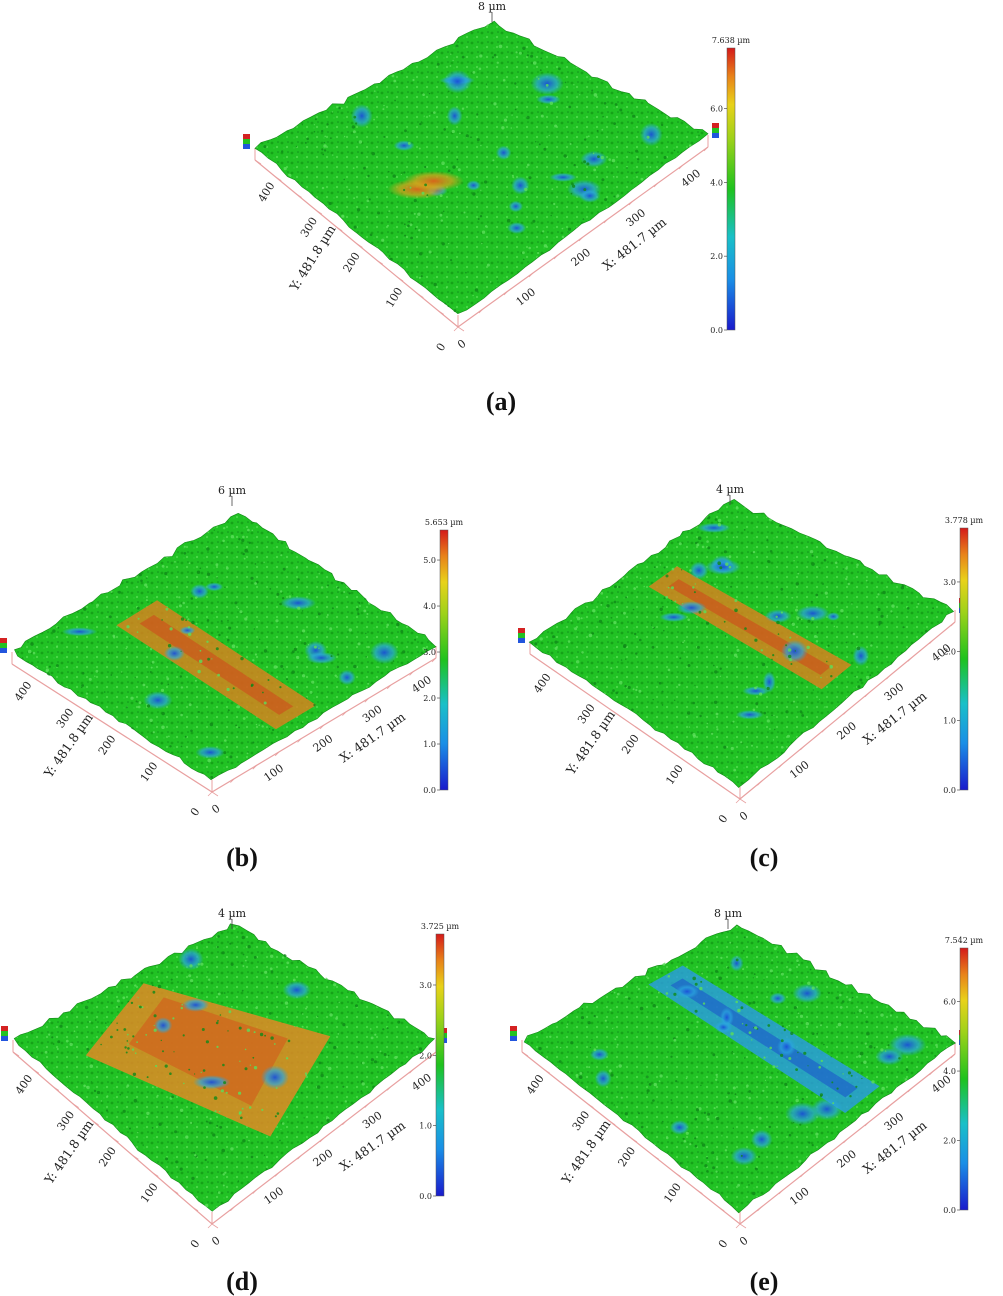 This screenshot has width=1003, height=1296. Describe the element at coordinates (149, 772) in the screenshot. I see `y-tick-label: 100` at that location.